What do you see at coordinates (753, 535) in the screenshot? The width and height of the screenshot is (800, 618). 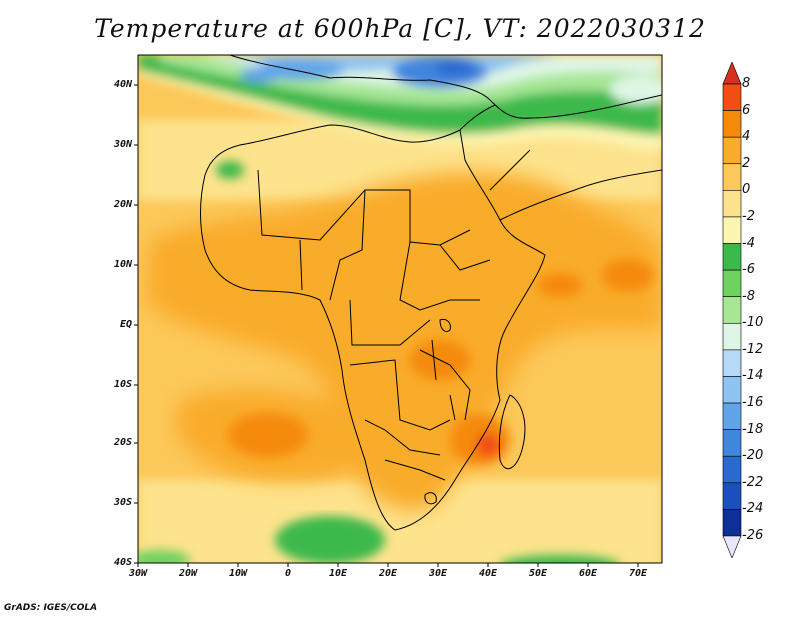 I see `colorbar-label: -26` at bounding box center [753, 535].